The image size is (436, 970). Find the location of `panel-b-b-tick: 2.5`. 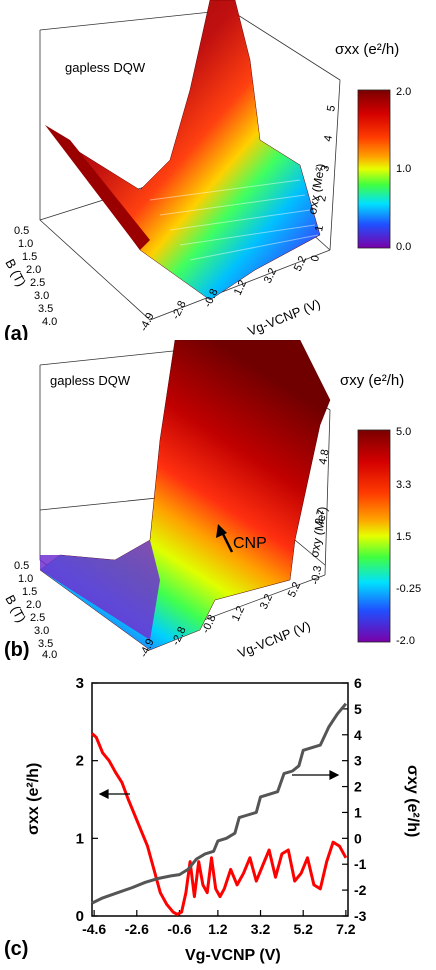

panel-b-b-tick: 2.5 is located at coordinates (37, 618).